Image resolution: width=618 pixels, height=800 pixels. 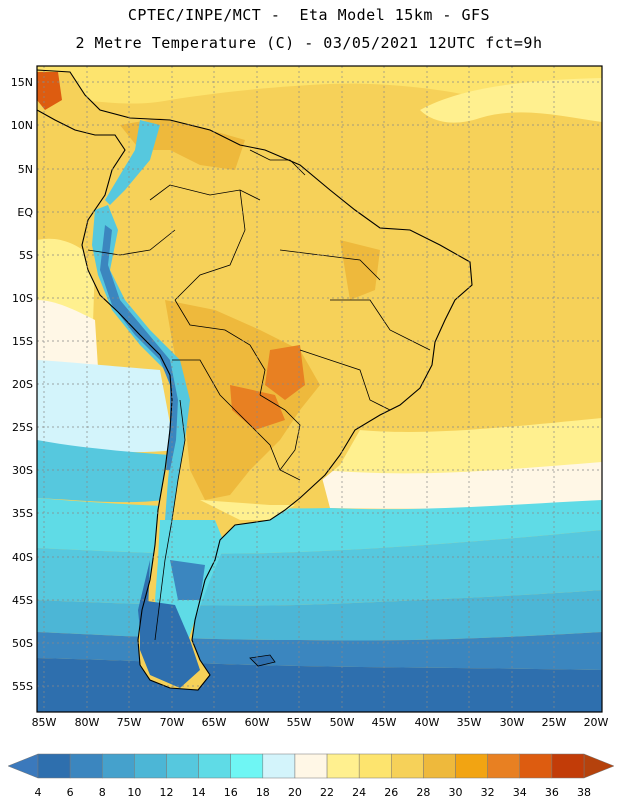 What do you see at coordinates (456, 792) in the screenshot?
I see `colorbar-label: 30` at bounding box center [456, 792].